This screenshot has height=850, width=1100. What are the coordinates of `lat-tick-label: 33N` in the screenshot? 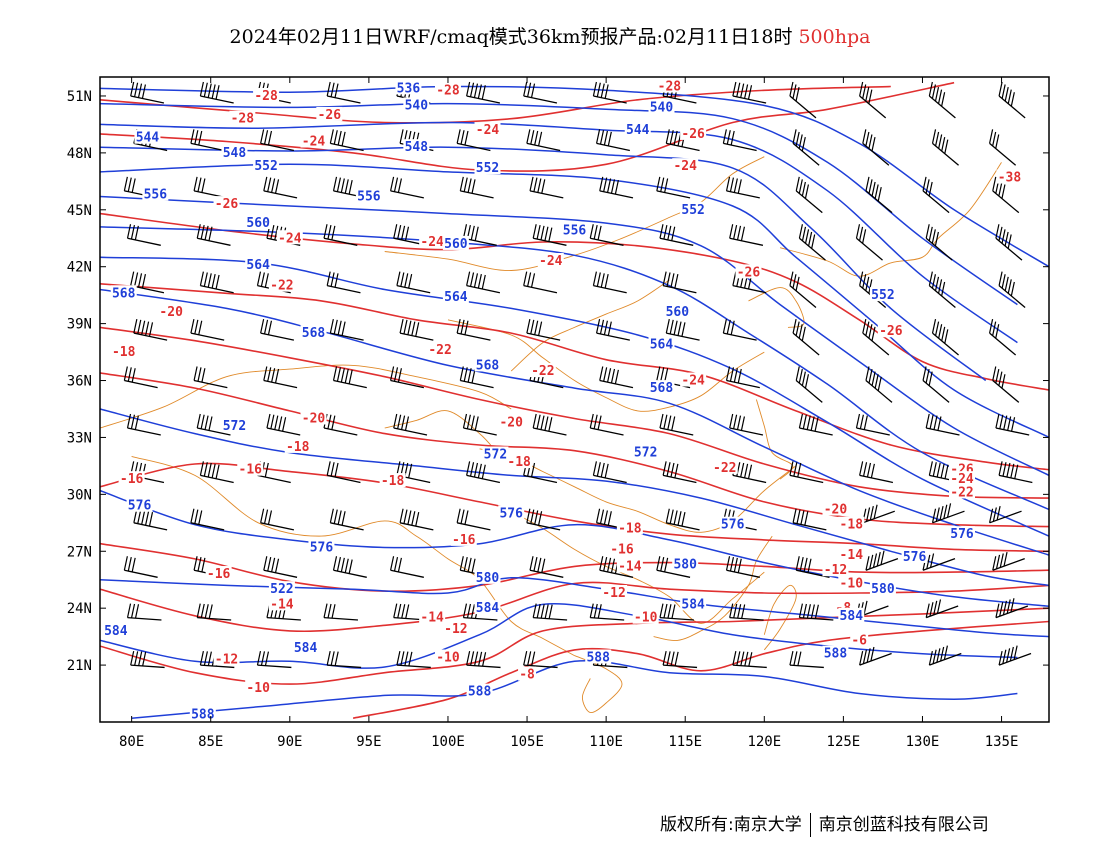 It's located at (79, 438).